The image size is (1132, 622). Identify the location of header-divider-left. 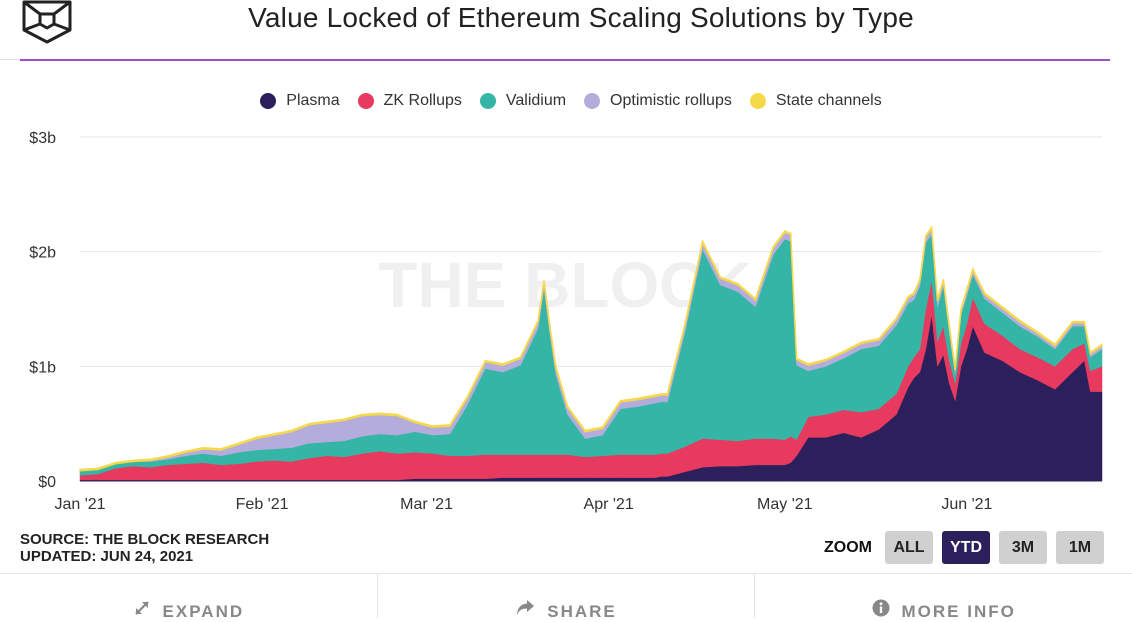
(10, 59).